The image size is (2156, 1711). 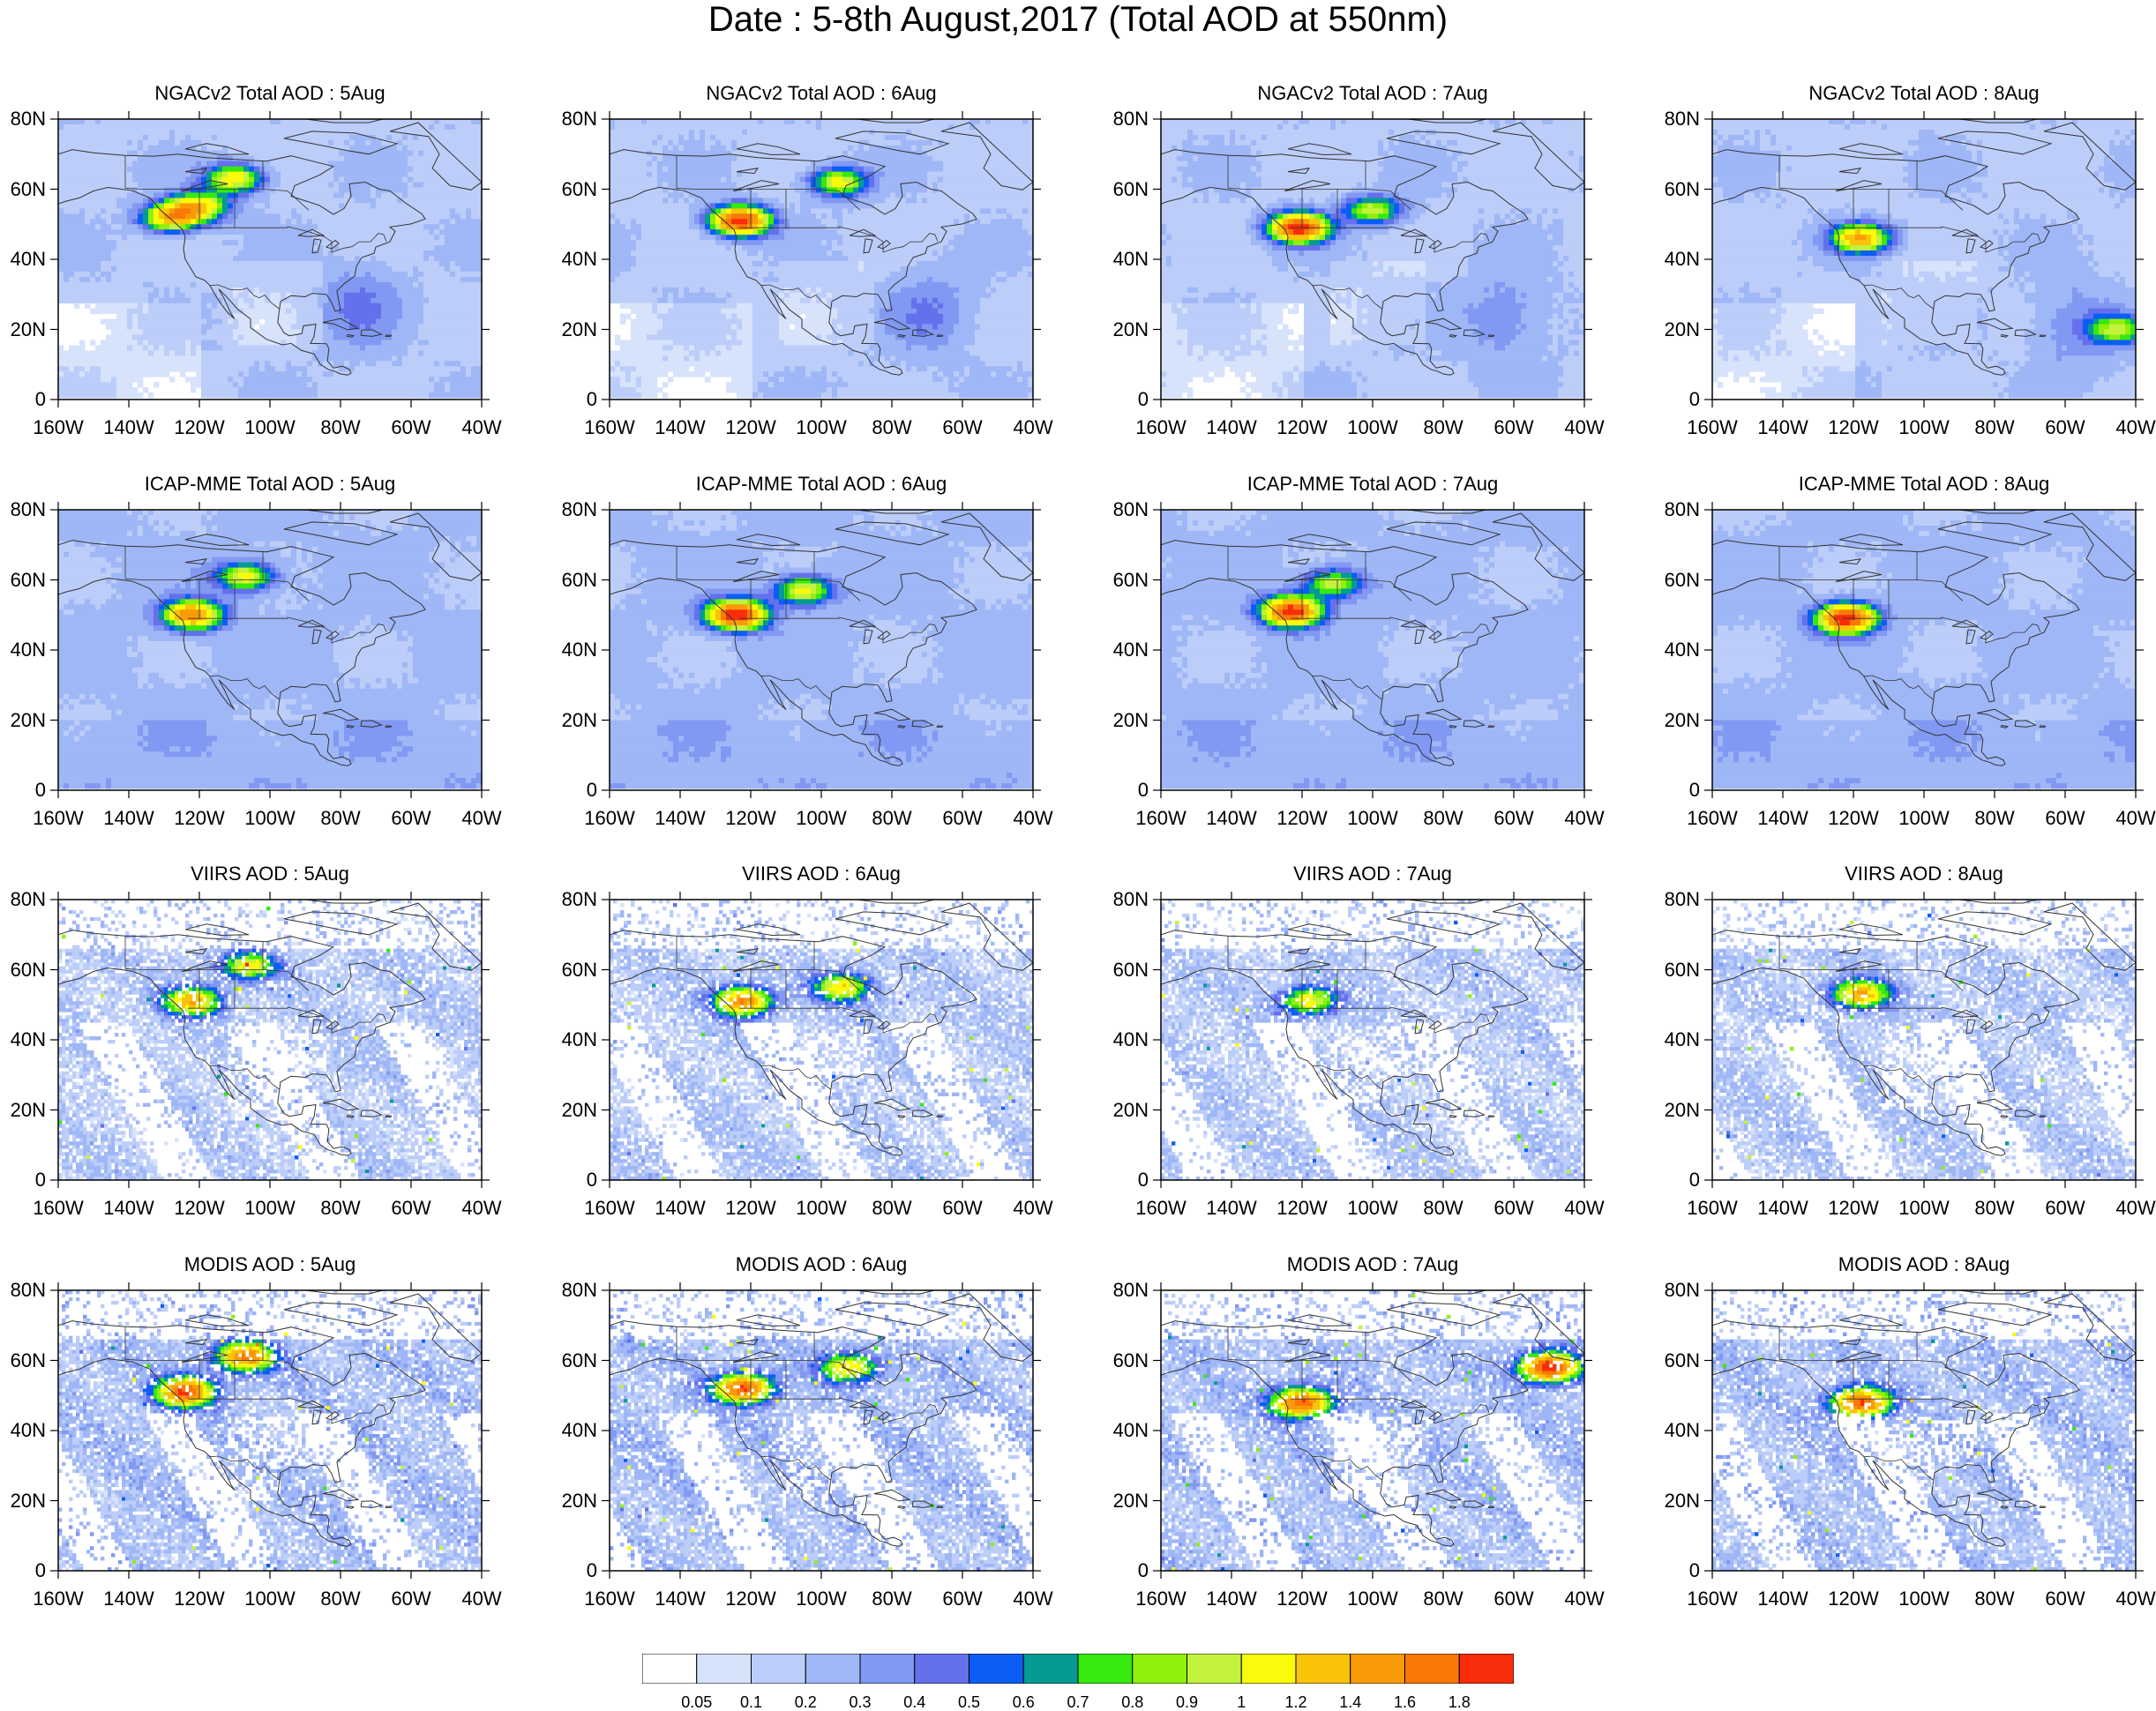 I want to click on panel-title: VIIRS AOD : 5Aug, so click(x=270, y=874).